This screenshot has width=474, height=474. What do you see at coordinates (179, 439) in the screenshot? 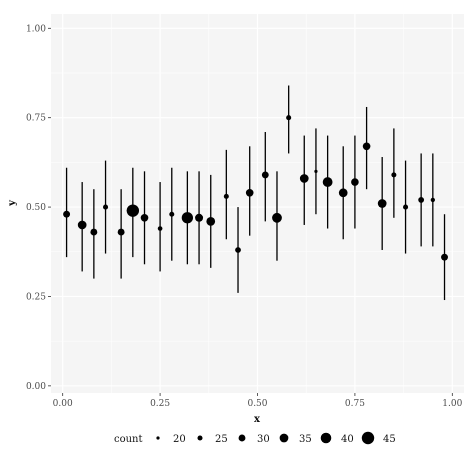
I see `legend-label: 20` at bounding box center [179, 439].